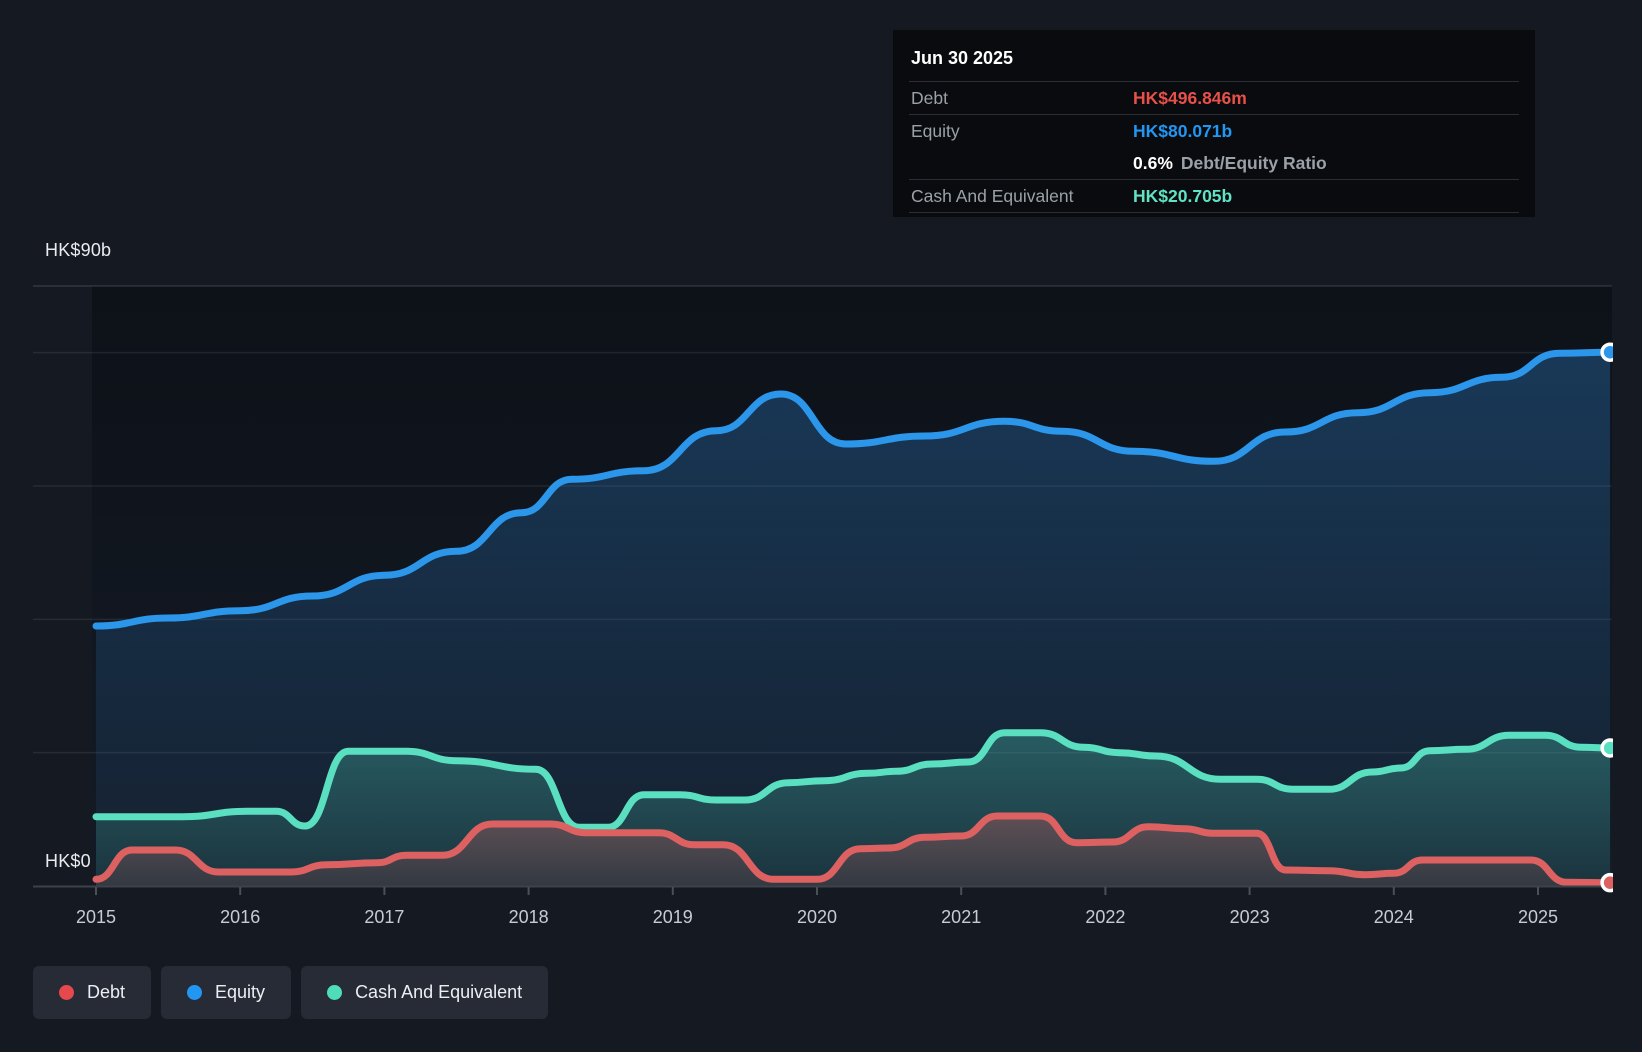  Describe the element at coordinates (929, 97) in the screenshot. I see `tooltip-debt-label: Debt` at that location.